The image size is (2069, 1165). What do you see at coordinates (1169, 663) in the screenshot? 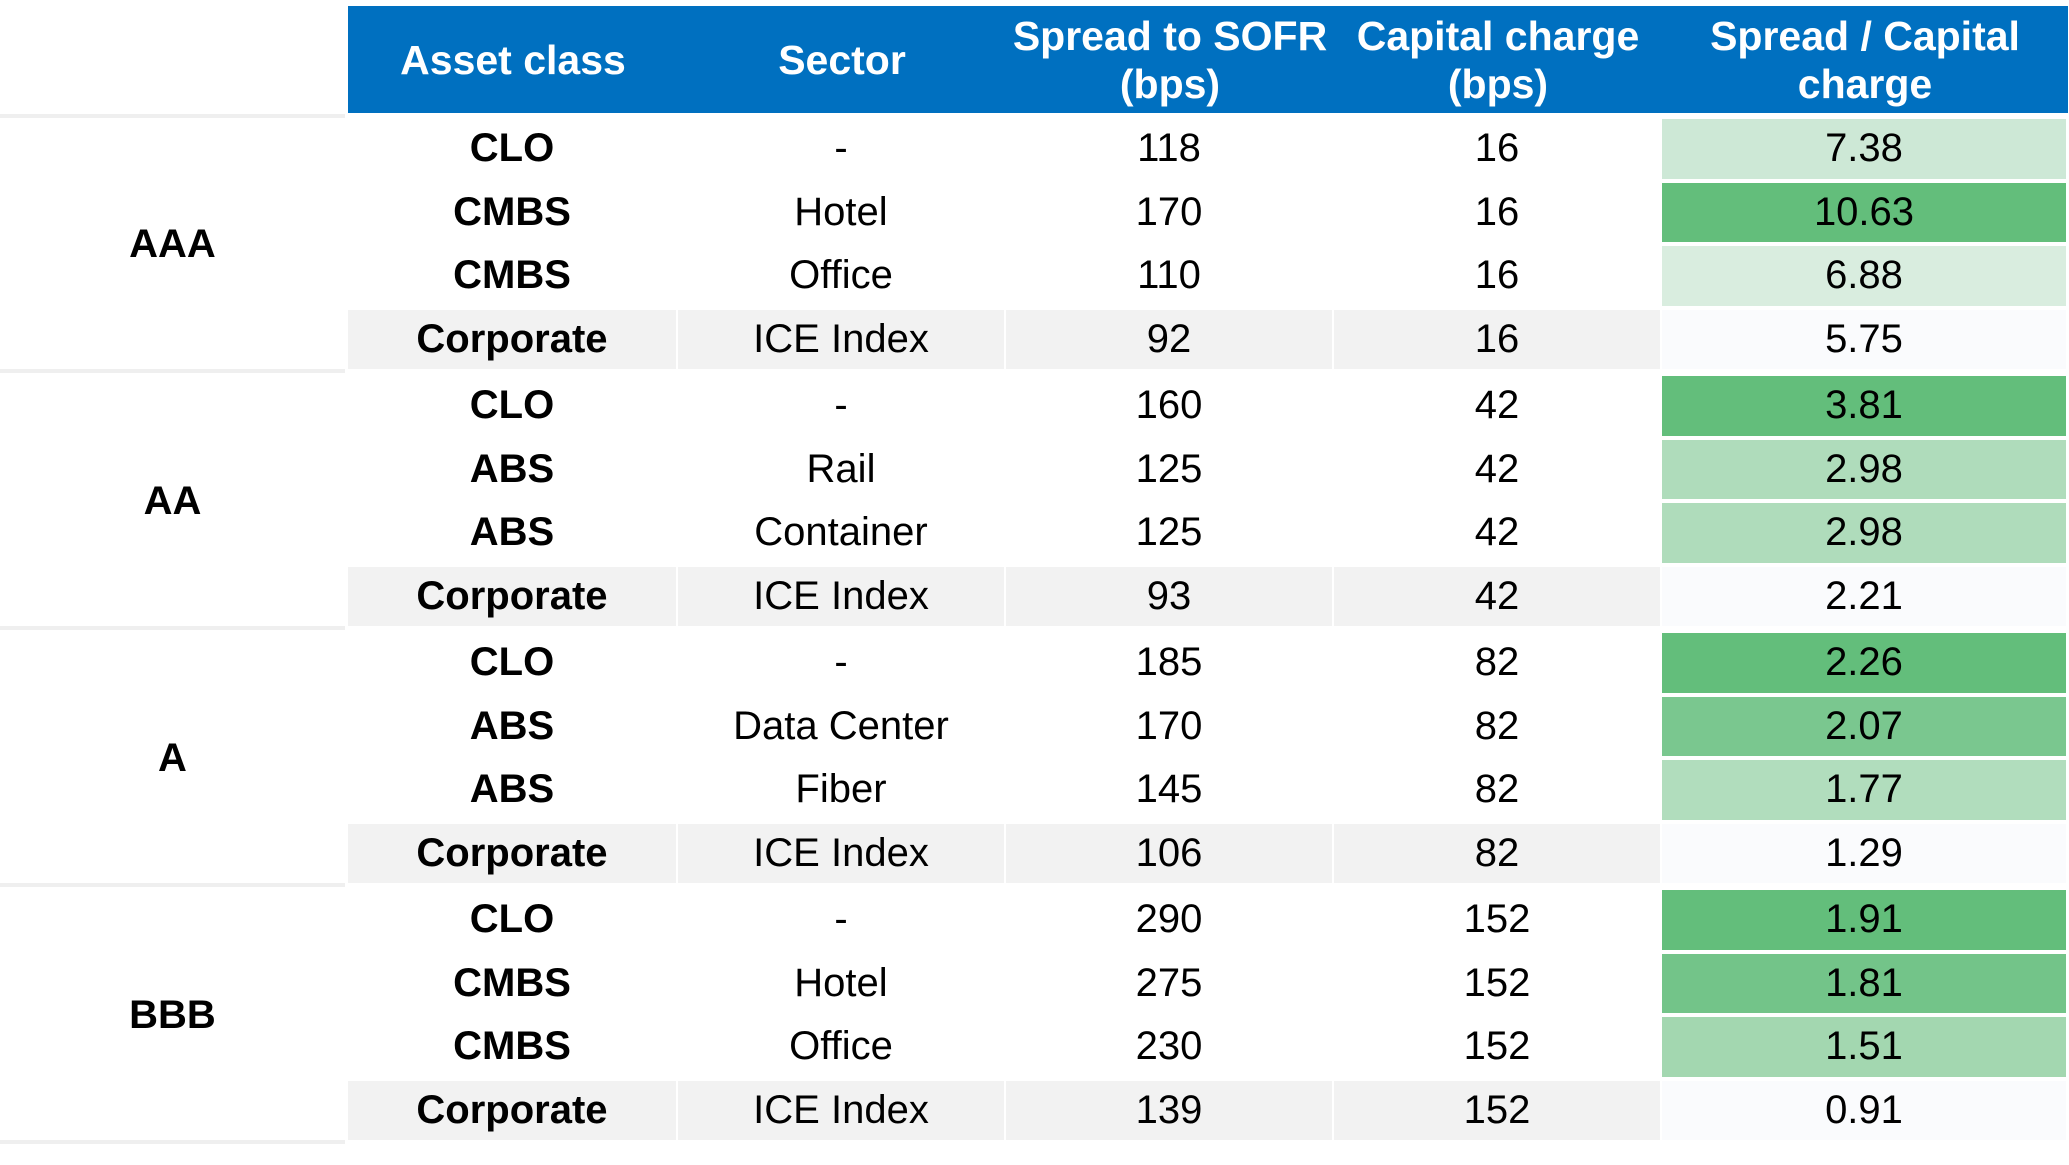
I see `spread-cell: 185` at bounding box center [1169, 663].